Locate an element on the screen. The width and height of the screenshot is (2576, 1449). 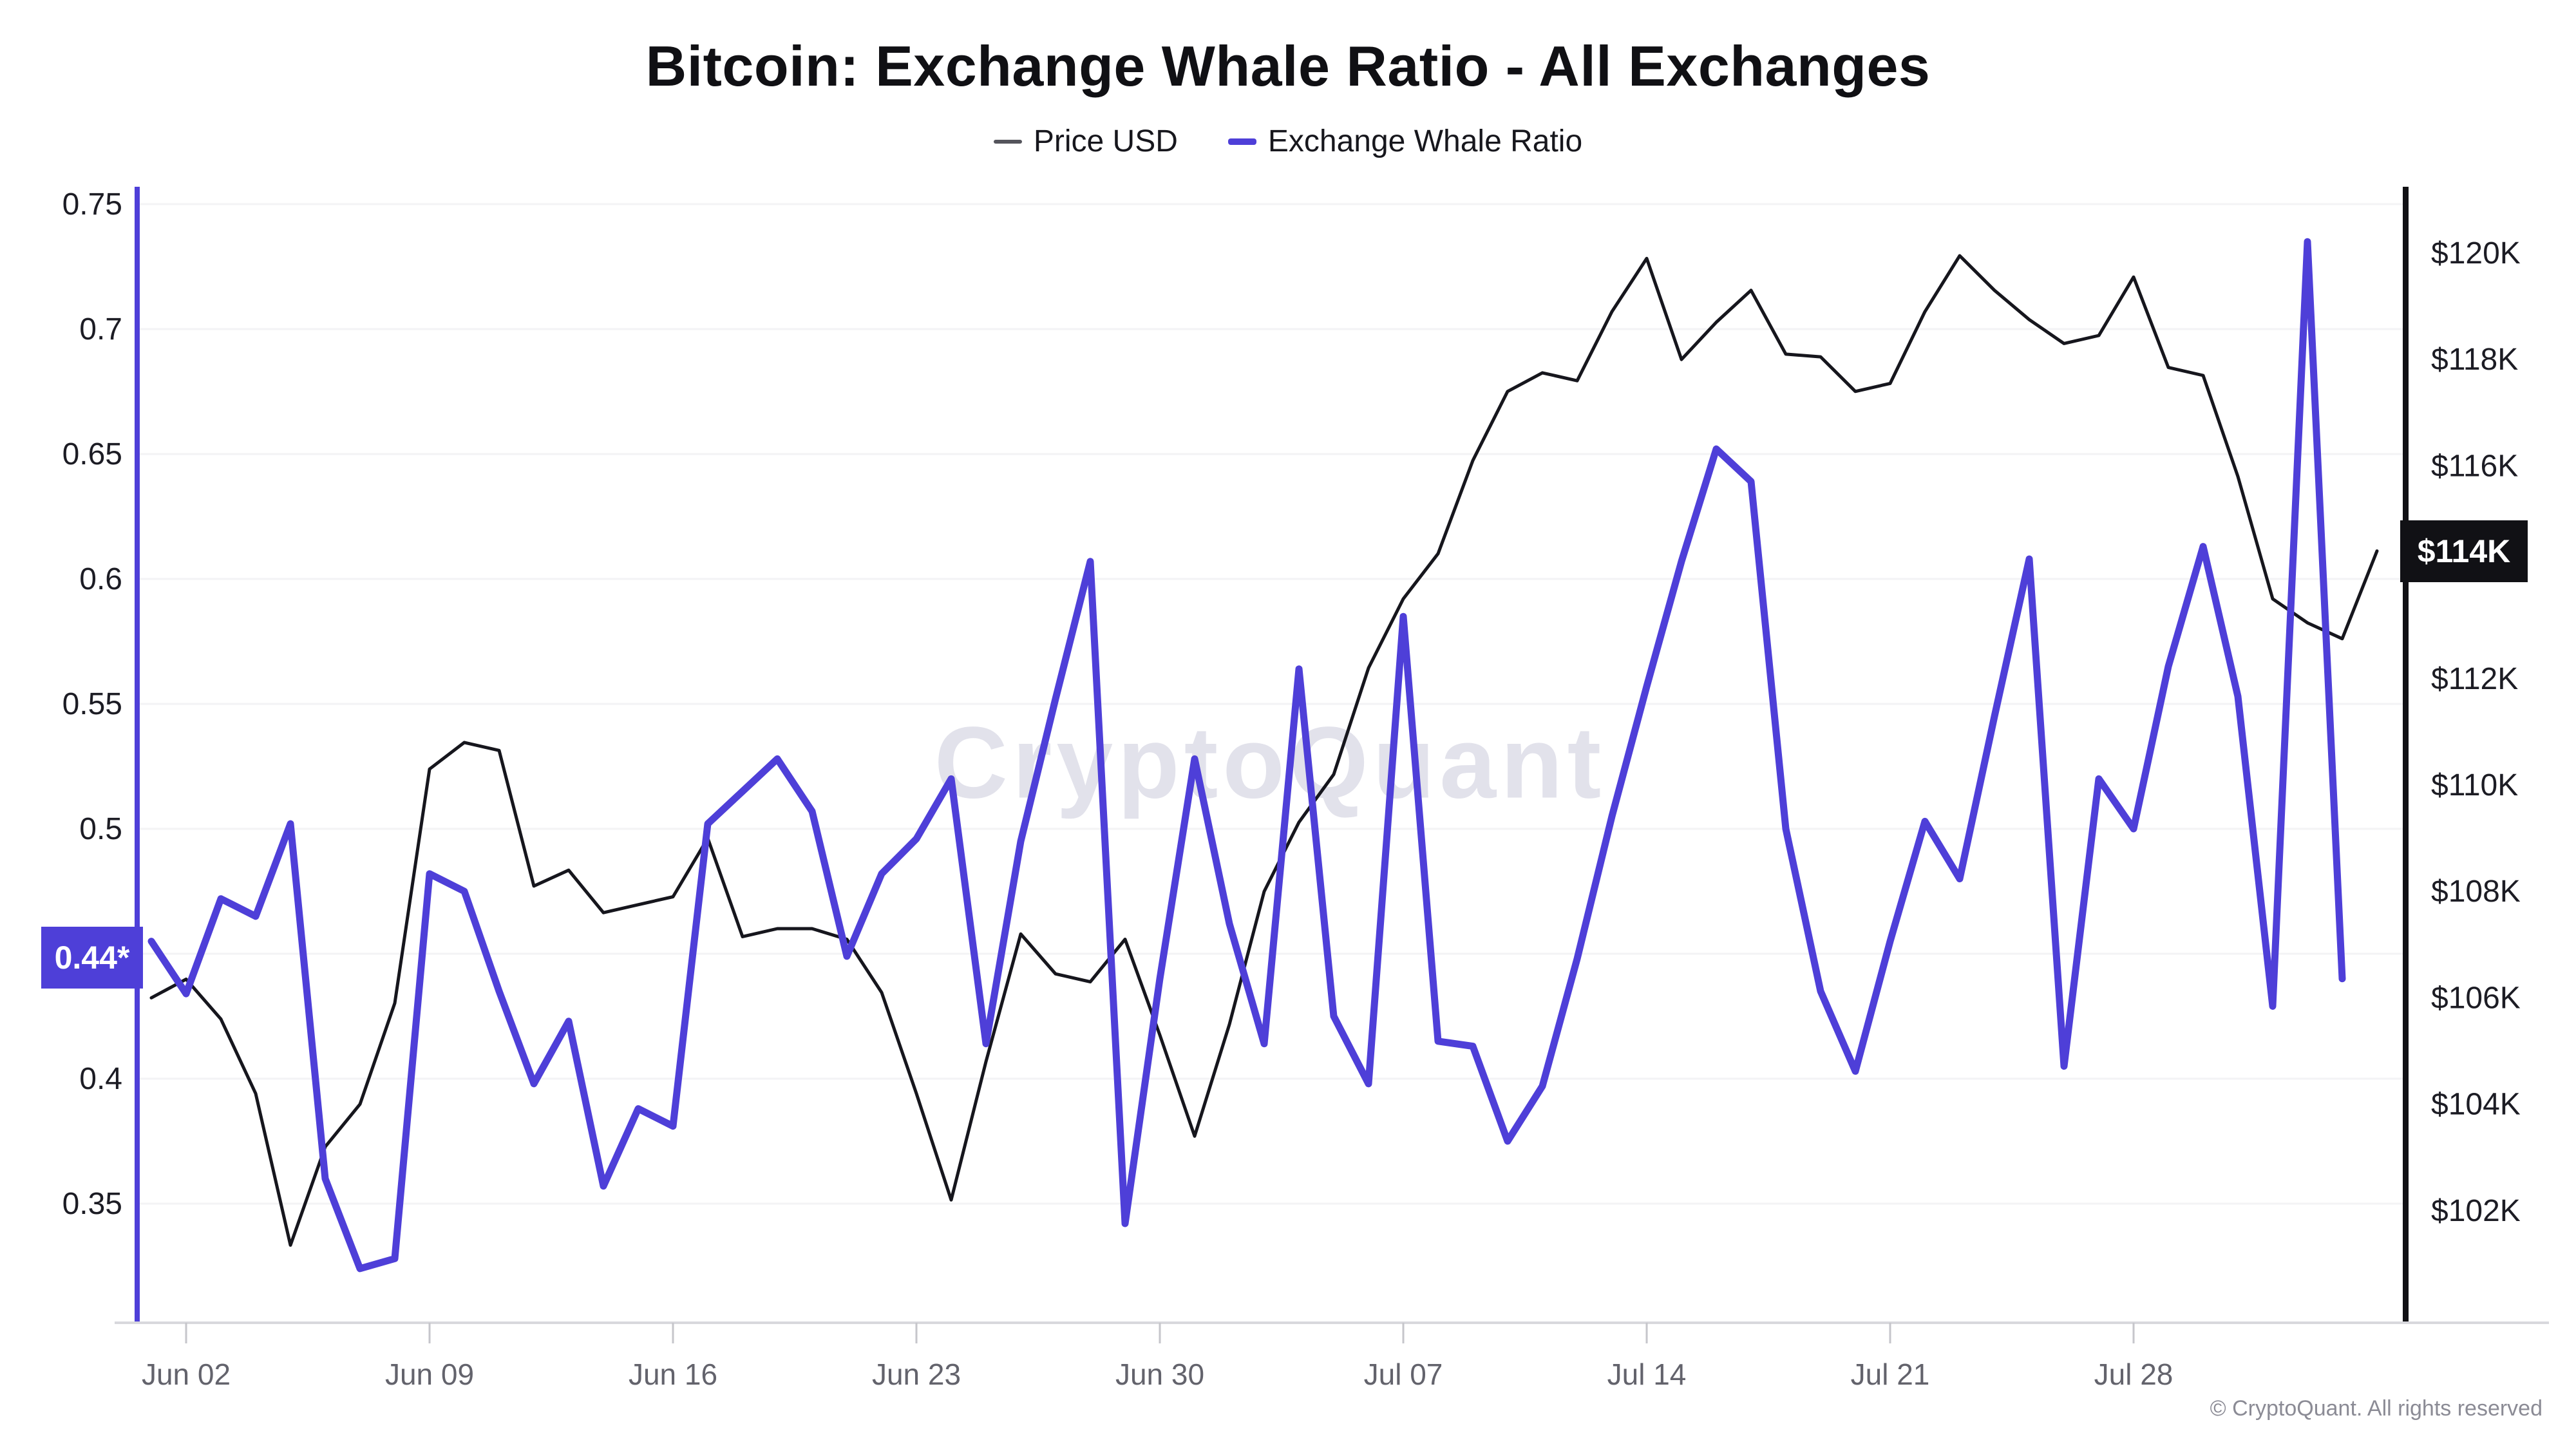
legend-item-price-usd: Price USD is located at coordinates (1085, 141).